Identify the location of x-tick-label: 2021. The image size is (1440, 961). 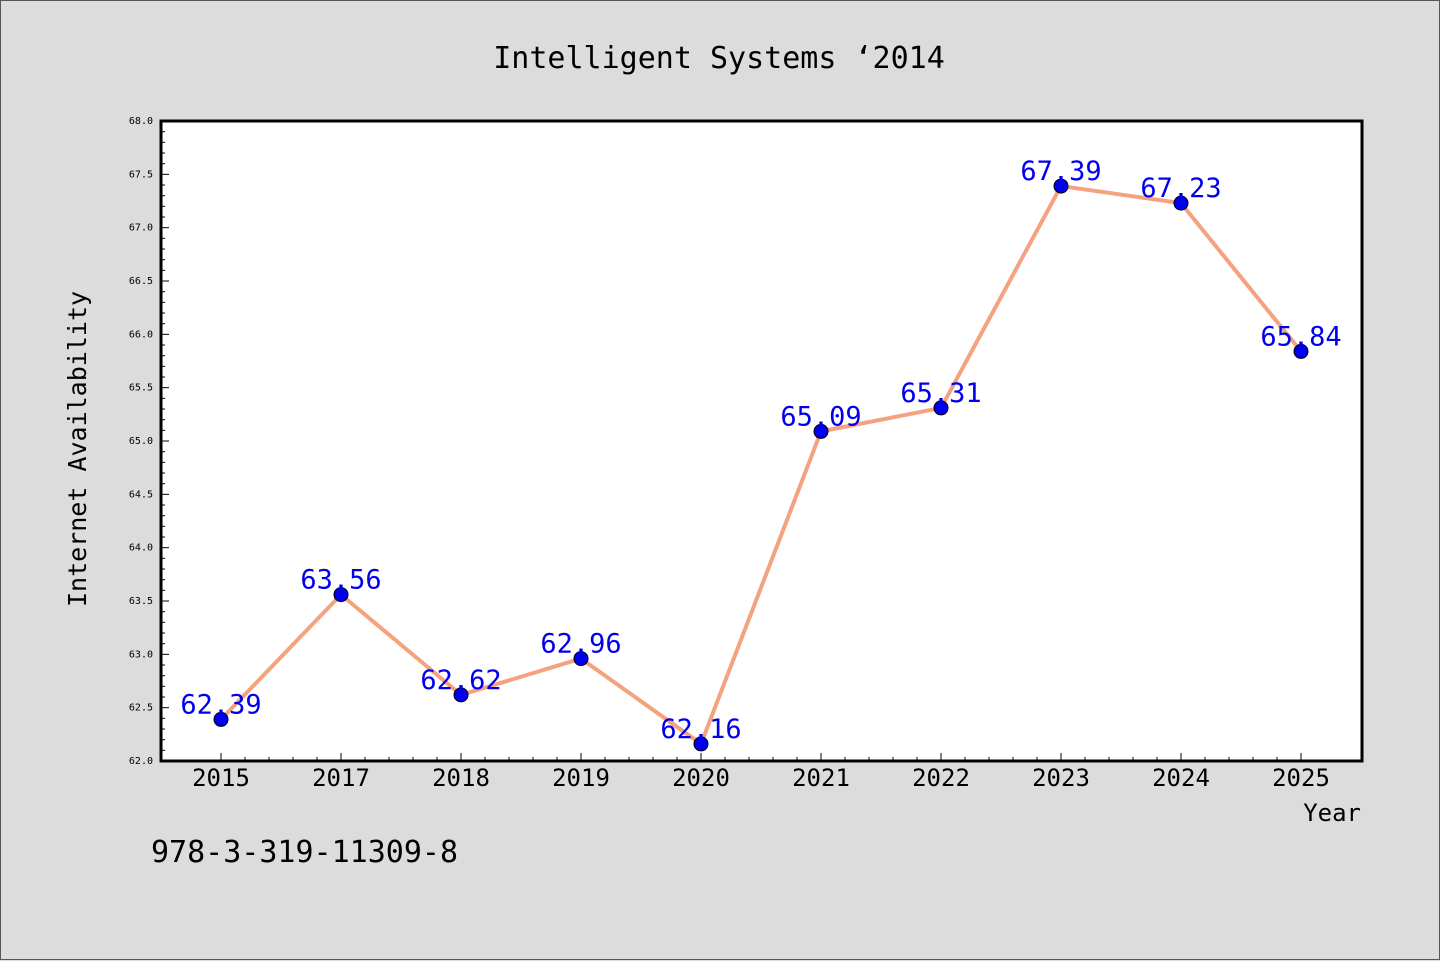
(821, 778).